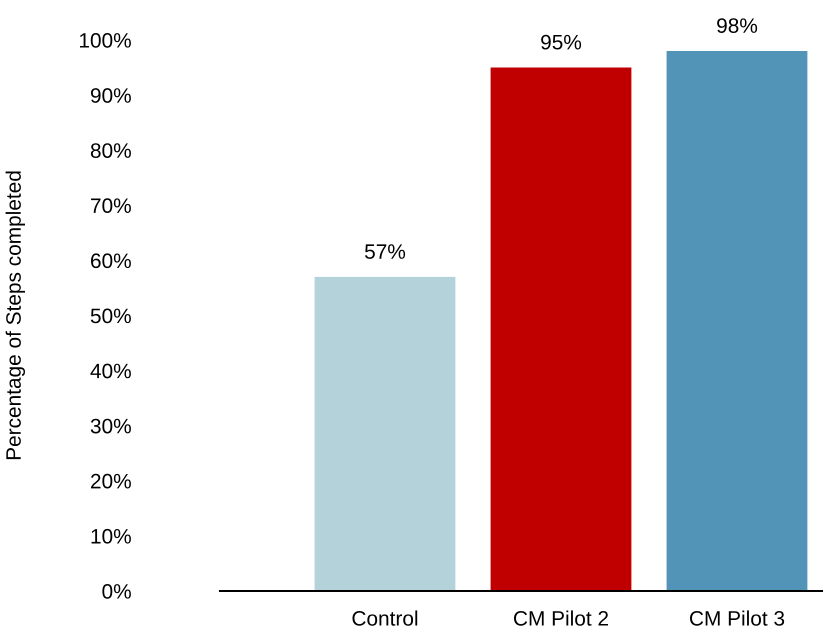 The width and height of the screenshot is (825, 642). Describe the element at coordinates (561, 42) in the screenshot. I see `data-label: 95%` at that location.